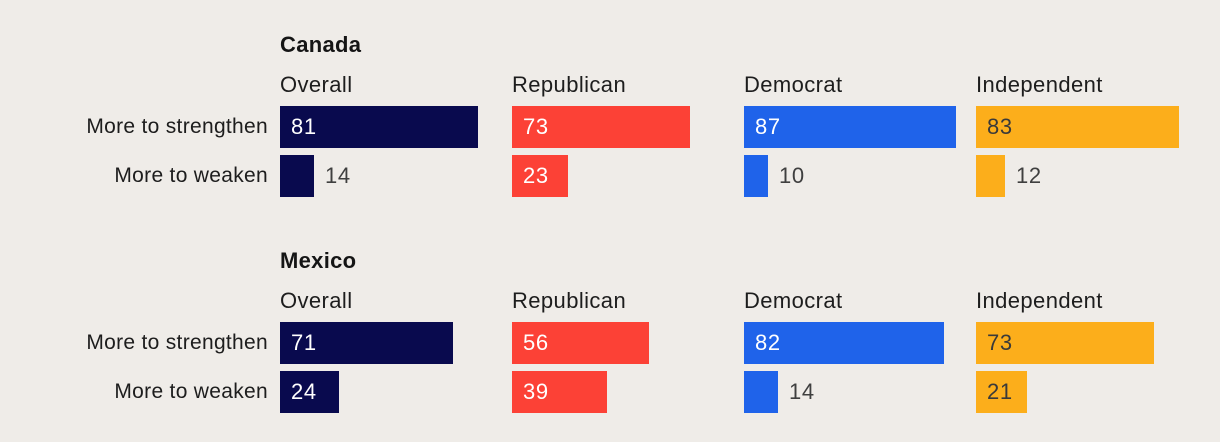 Image resolution: width=1220 pixels, height=442 pixels. Describe the element at coordinates (379, 127) in the screenshot. I see `bar-canada-overall-more-to-strengthen` at that location.